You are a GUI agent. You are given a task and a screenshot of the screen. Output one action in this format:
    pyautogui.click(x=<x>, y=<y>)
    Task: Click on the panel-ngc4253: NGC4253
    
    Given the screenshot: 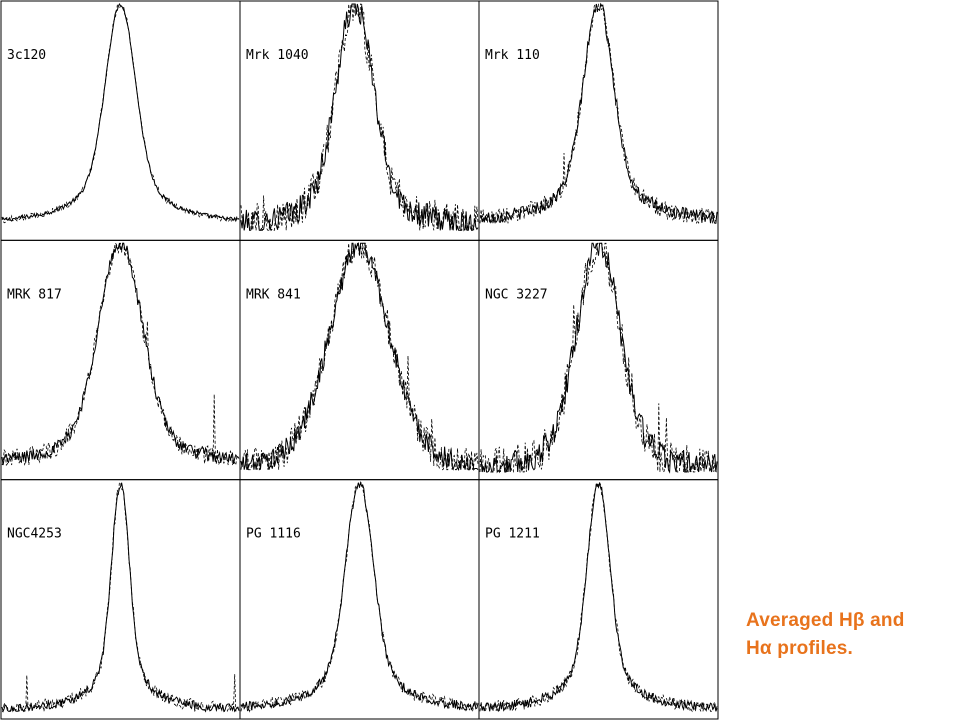 What is the action you would take?
    pyautogui.click(x=120, y=599)
    